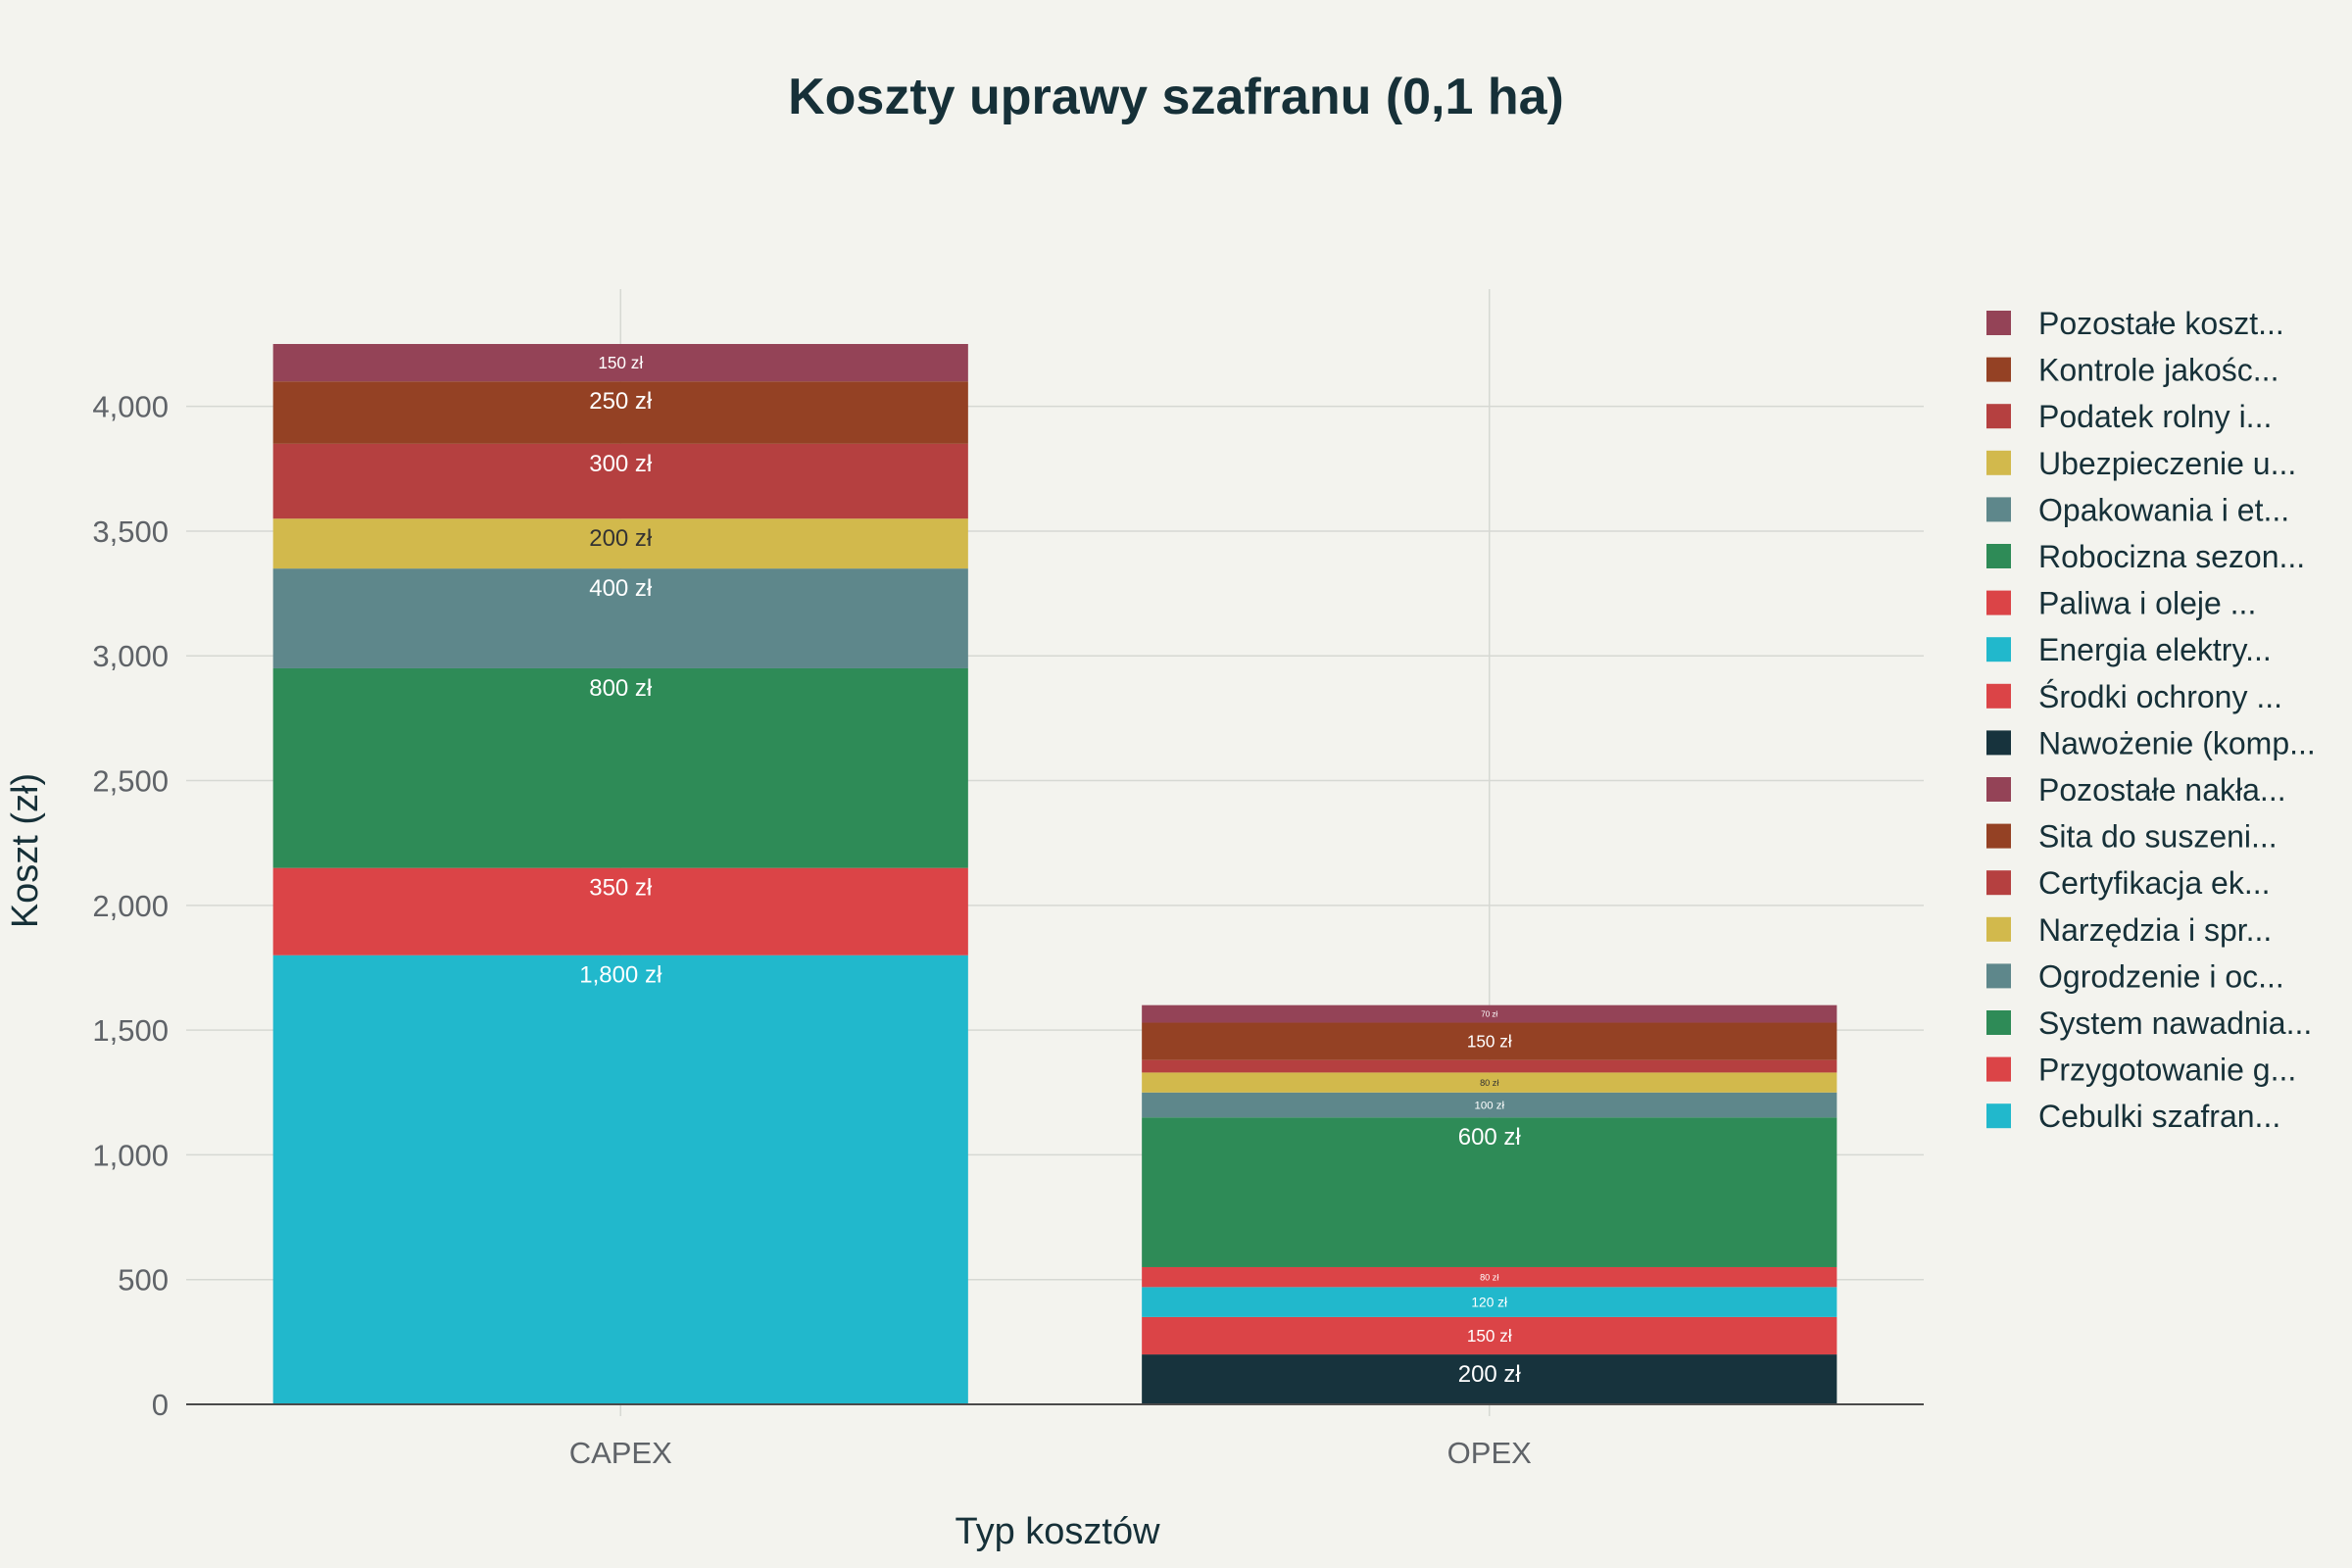  I want to click on x-tick-label: CAPEX, so click(620, 1453).